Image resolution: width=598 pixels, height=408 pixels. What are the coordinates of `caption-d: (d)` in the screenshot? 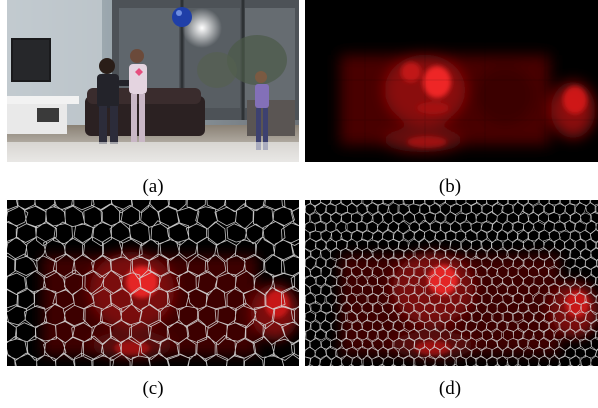 It's located at (450, 388).